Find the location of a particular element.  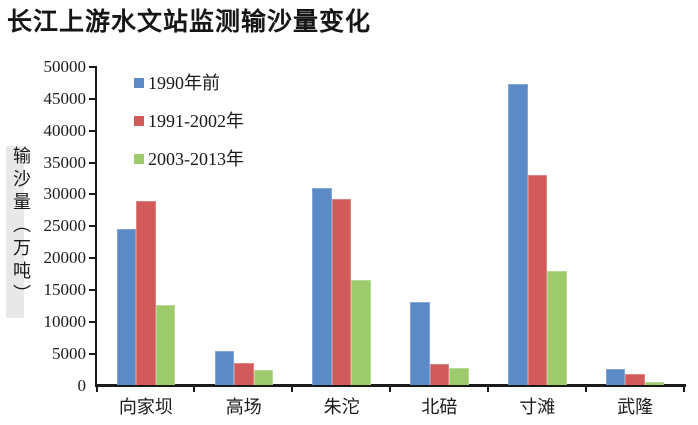

y-tick-label: 50000 is located at coordinates (65, 66).